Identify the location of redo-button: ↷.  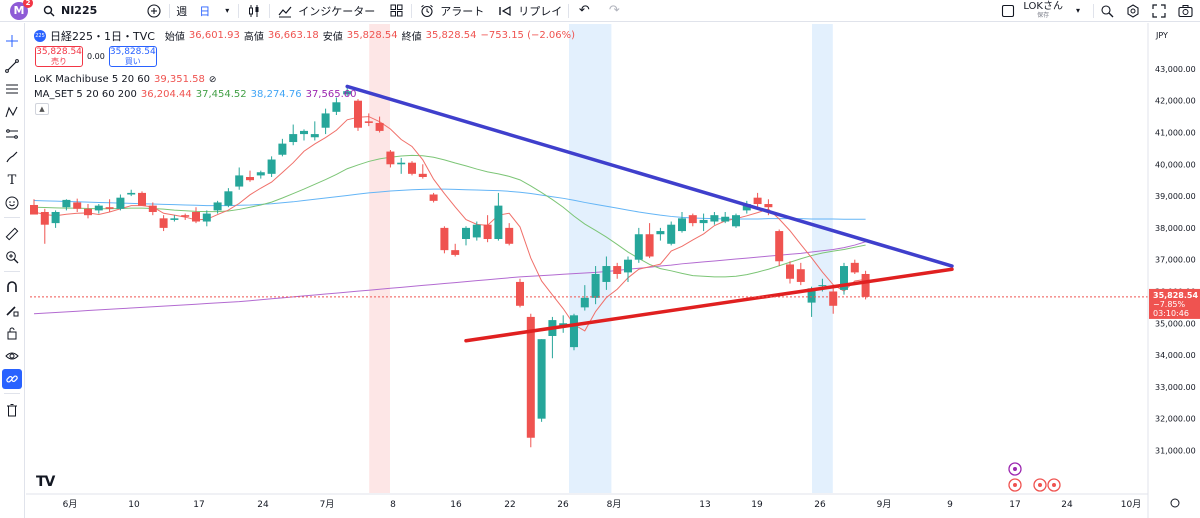
(614, 11).